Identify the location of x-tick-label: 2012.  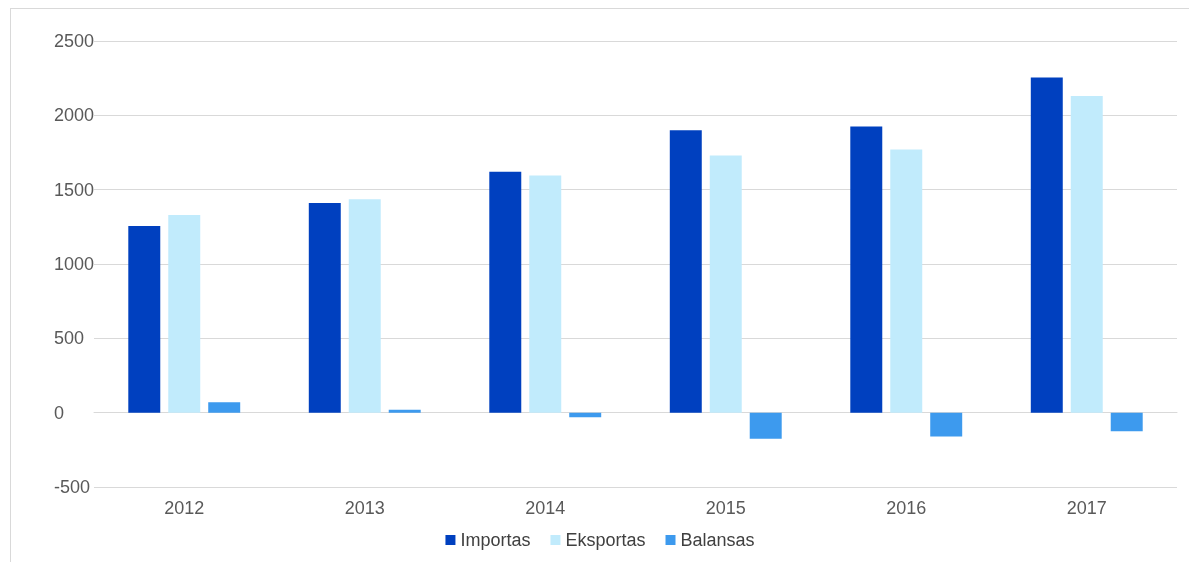
(184, 508).